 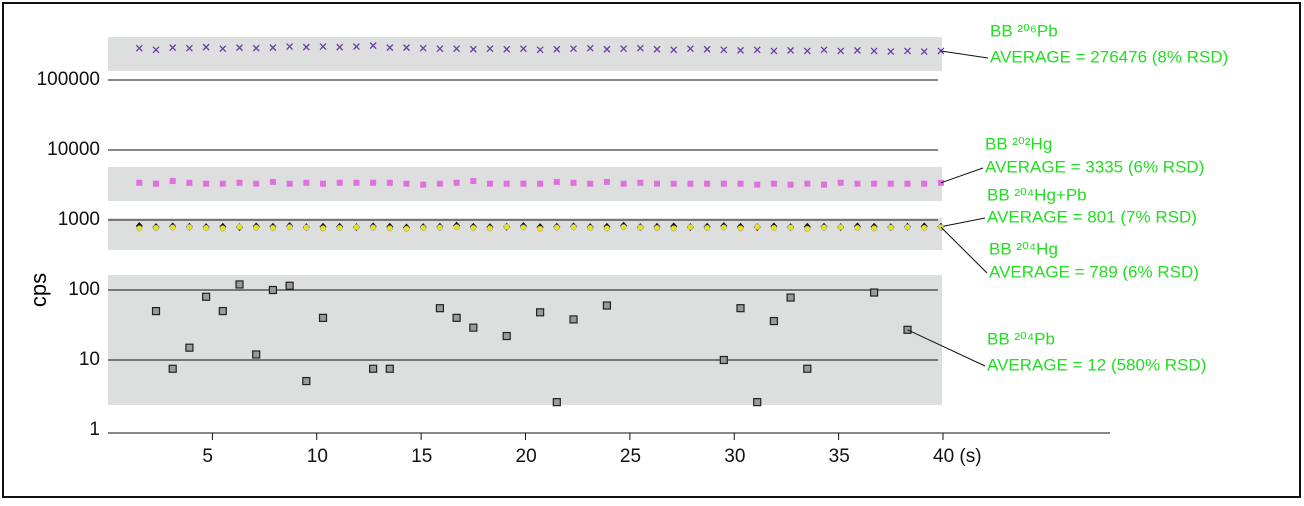 What do you see at coordinates (525, 54) in the screenshot?
I see `band` at bounding box center [525, 54].